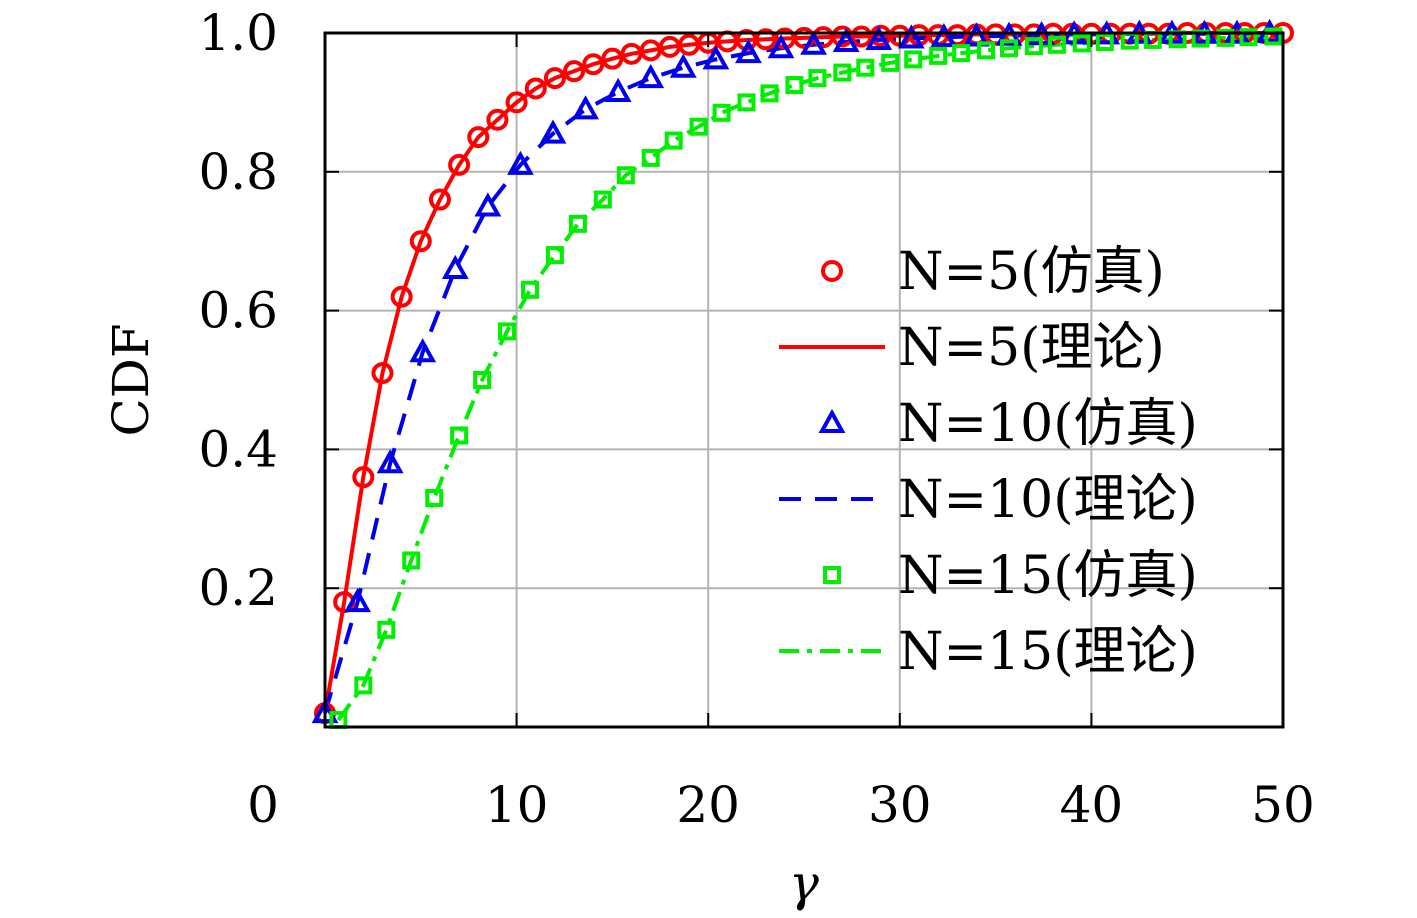  I want to click on legend-label: N=10(仿真), so click(1048, 424).